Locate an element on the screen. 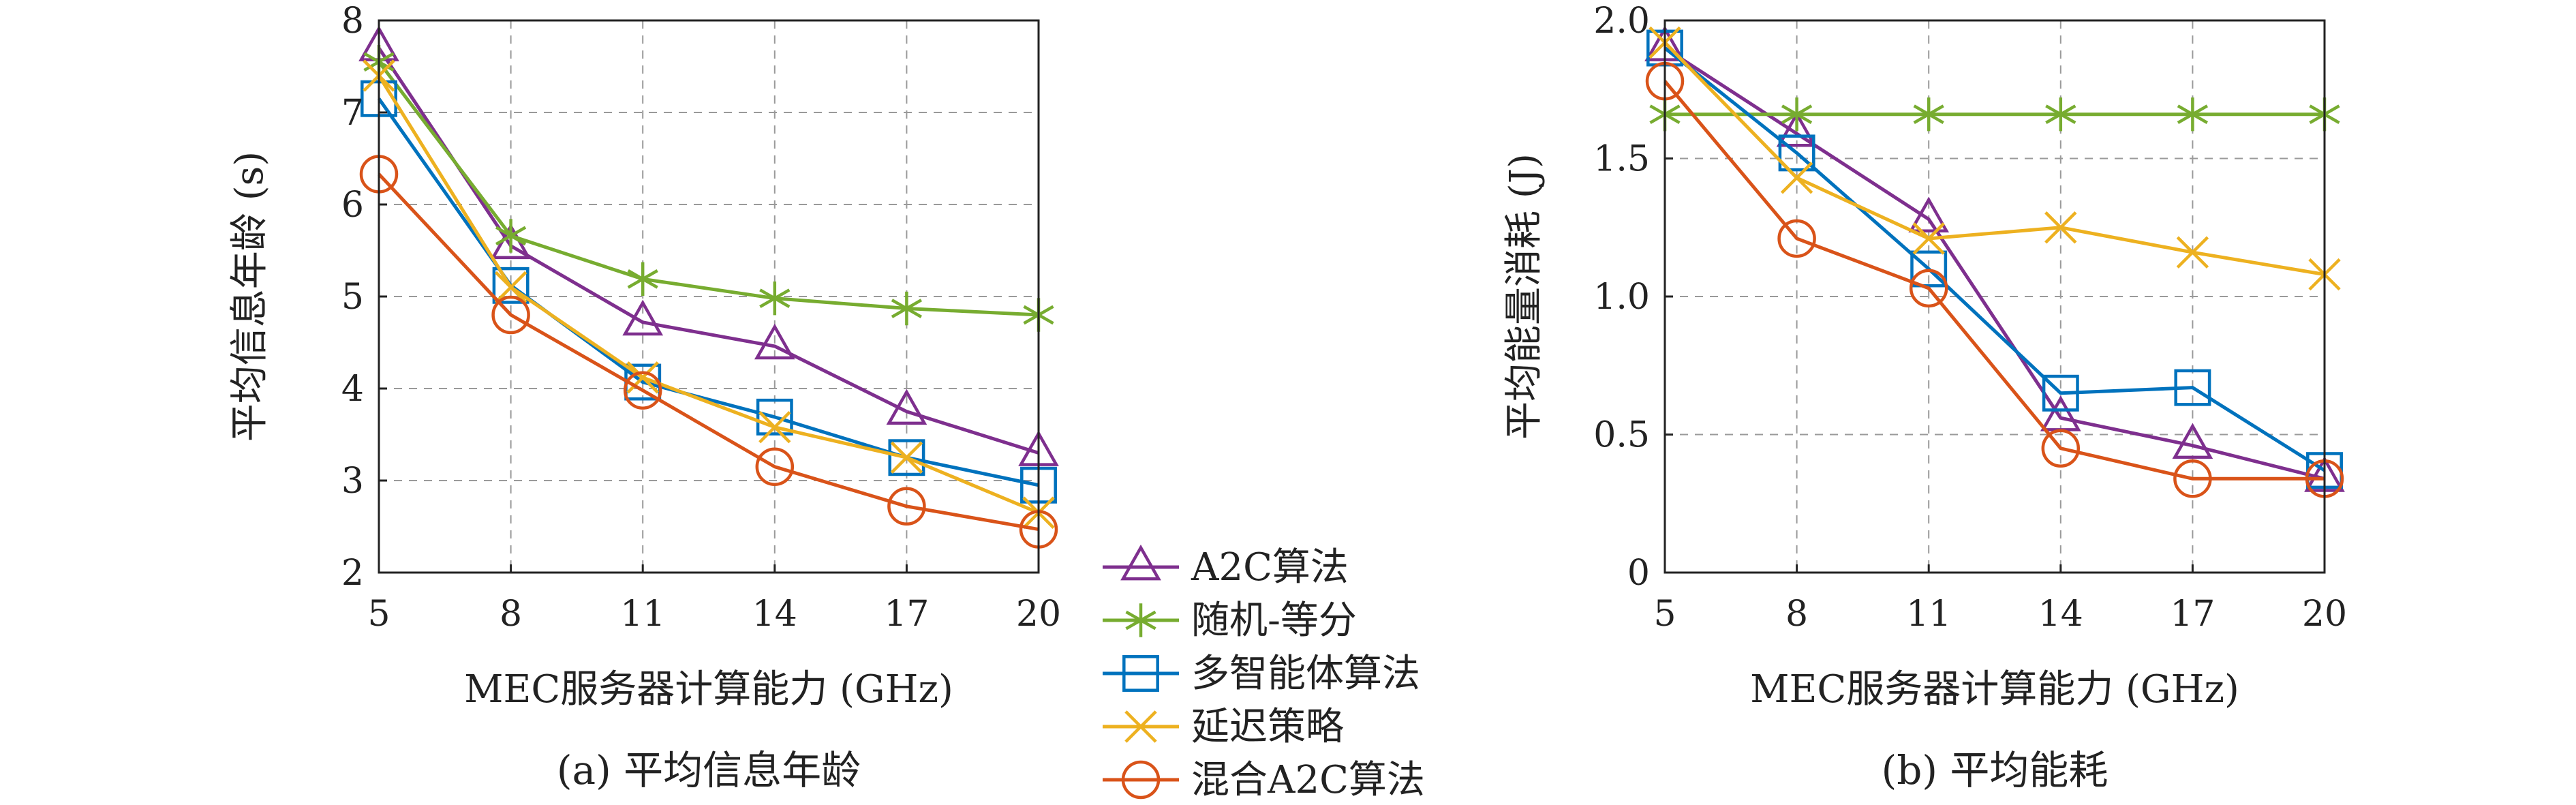 This screenshot has width=2576, height=805. series-square is located at coordinates (709, 292).